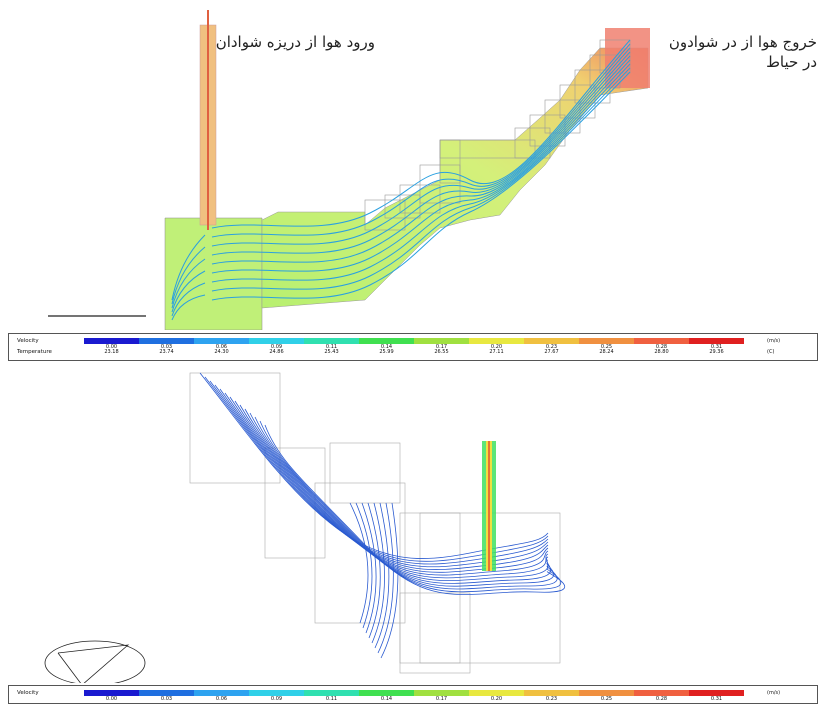  What do you see at coordinates (213, 273) in the screenshot?
I see `room-shape` at bounding box center [213, 273].